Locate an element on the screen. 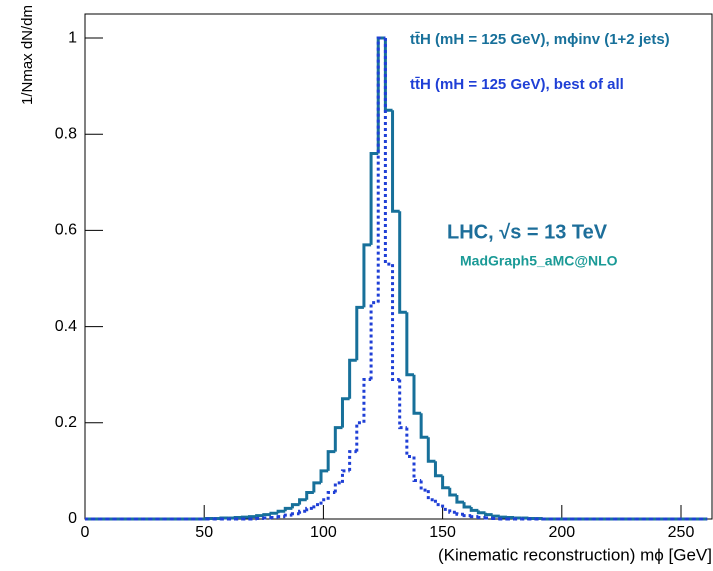 This screenshot has width=713, height=571. x-tick-label: 100 is located at coordinates (323, 532).